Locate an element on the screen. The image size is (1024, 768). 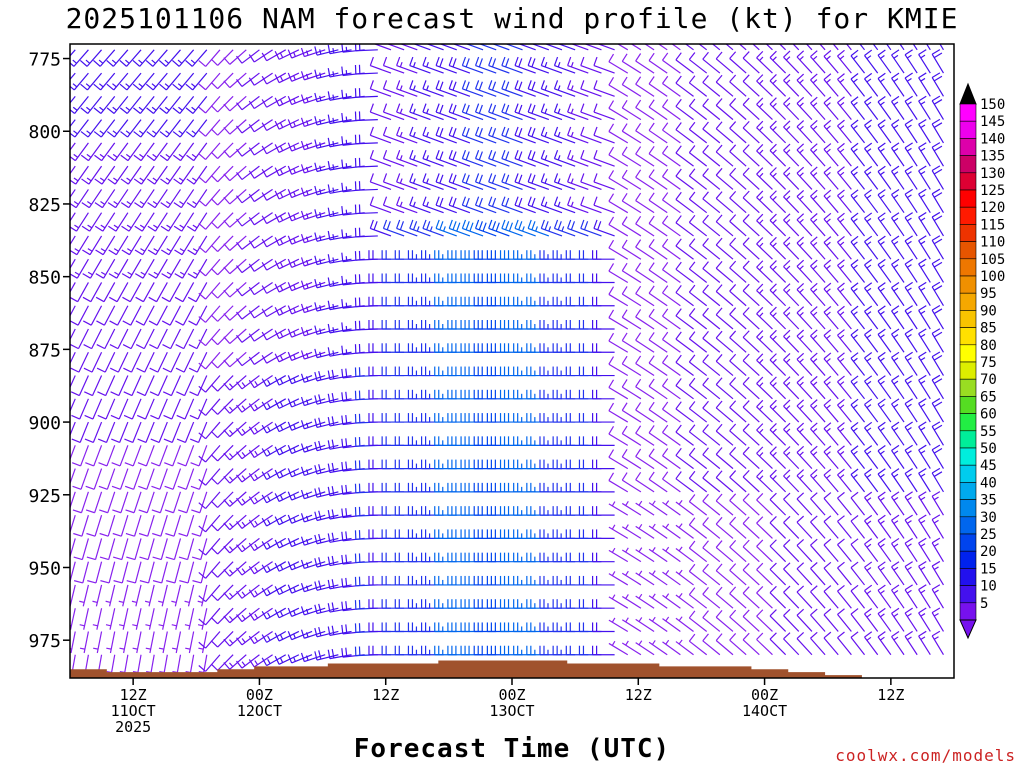
colorbar-bottom-arrow is located at coordinates (968, 629).